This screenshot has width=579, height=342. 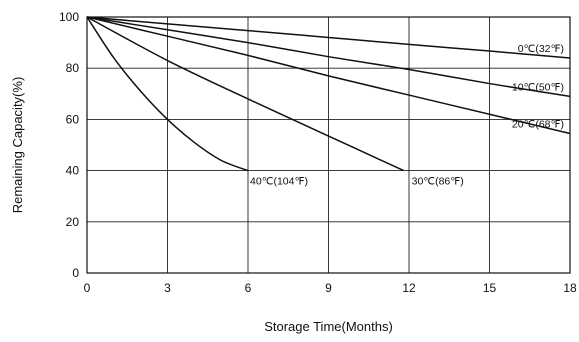 I want to click on y-tick-label: 100, so click(x=69, y=17).